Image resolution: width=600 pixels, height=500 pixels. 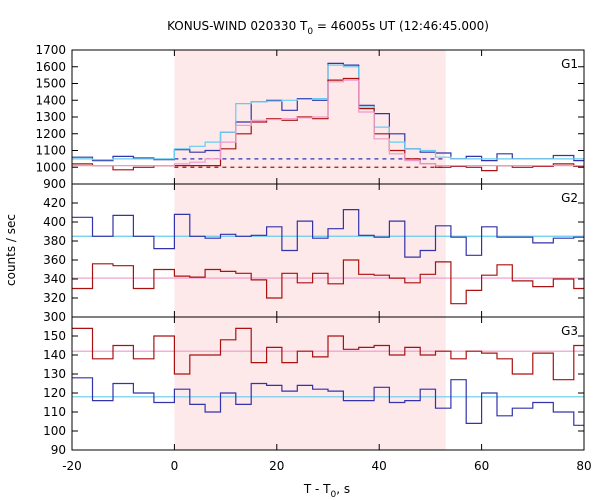 I want to click on panel-label: G3, so click(x=569, y=331).